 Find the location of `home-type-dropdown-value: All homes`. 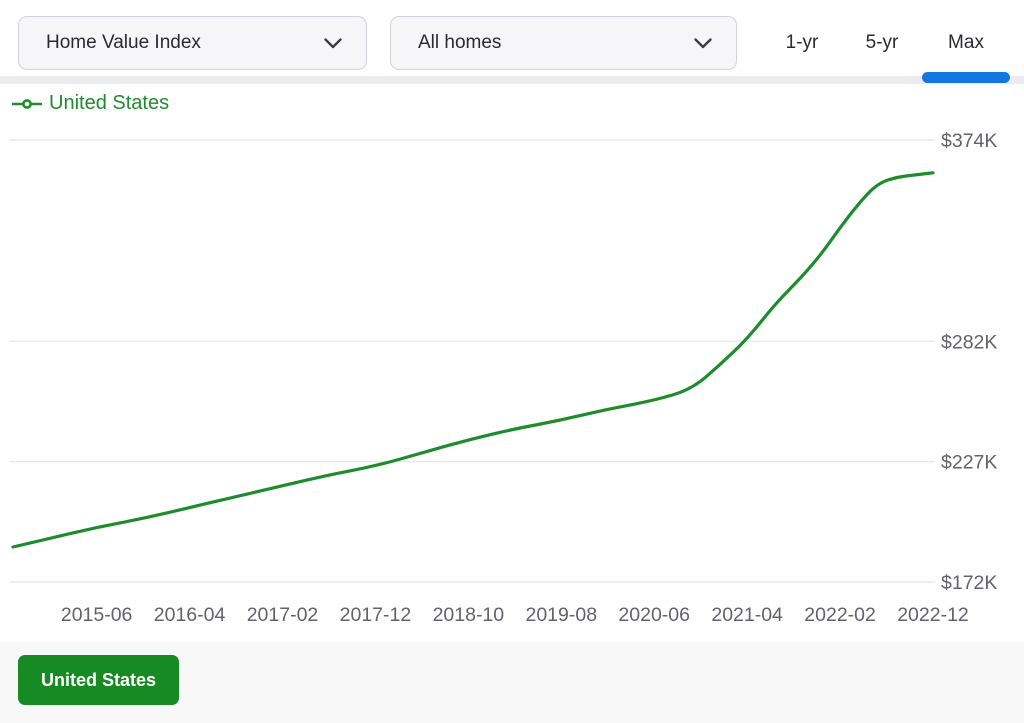

home-type-dropdown-value: All homes is located at coordinates (460, 42).